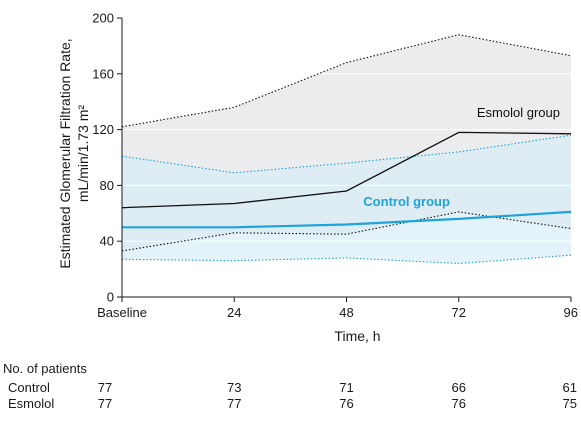 The width and height of the screenshot is (581, 424). What do you see at coordinates (459, 387) in the screenshot?
I see `patients-count: 66` at bounding box center [459, 387].